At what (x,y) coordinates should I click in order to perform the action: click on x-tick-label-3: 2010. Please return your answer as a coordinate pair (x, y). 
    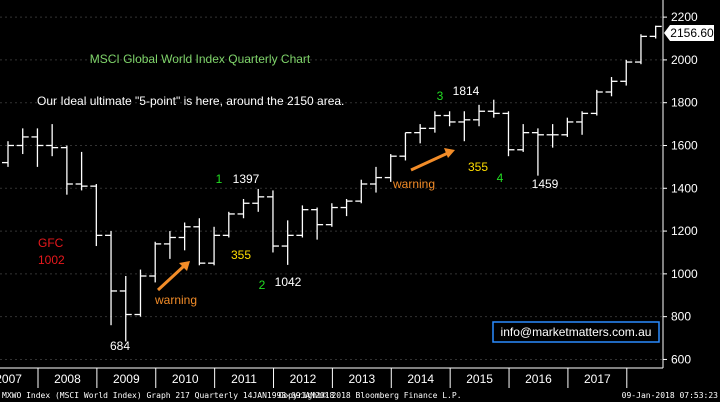
    Looking at the image, I should click on (185, 379).